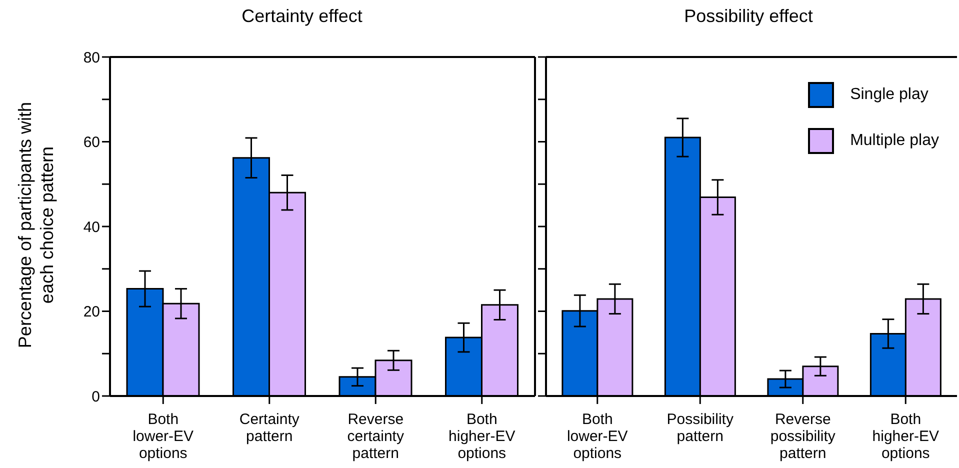  What do you see at coordinates (91, 143) in the screenshot?
I see `y-tick-label: 60` at bounding box center [91, 143].